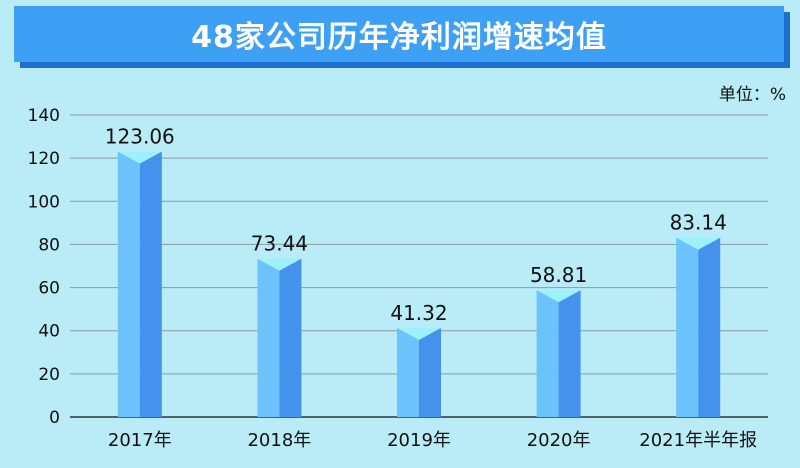 The width and height of the screenshot is (800, 468). I want to click on x-tick-label: 2019年, so click(419, 440).